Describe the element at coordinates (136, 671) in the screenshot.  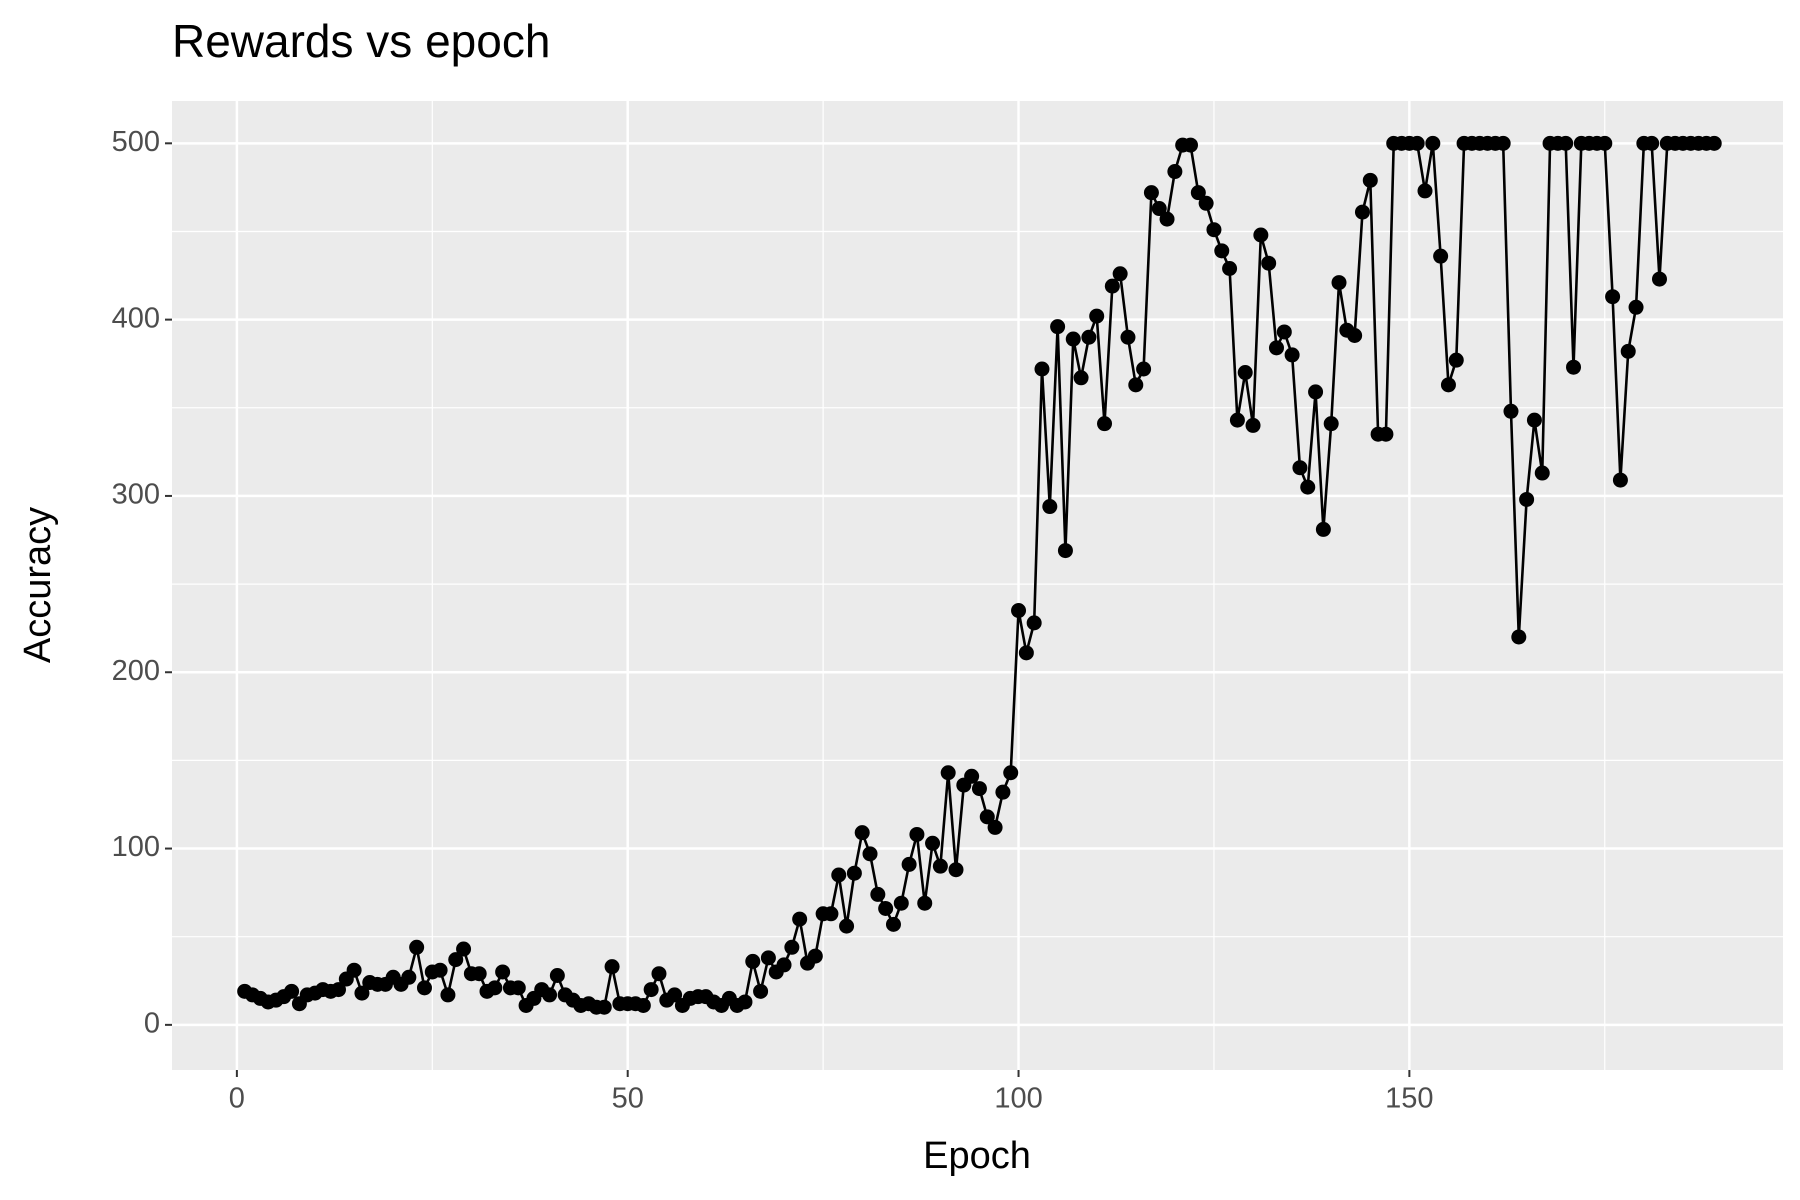
I see `y-tick-label: 200` at that location.